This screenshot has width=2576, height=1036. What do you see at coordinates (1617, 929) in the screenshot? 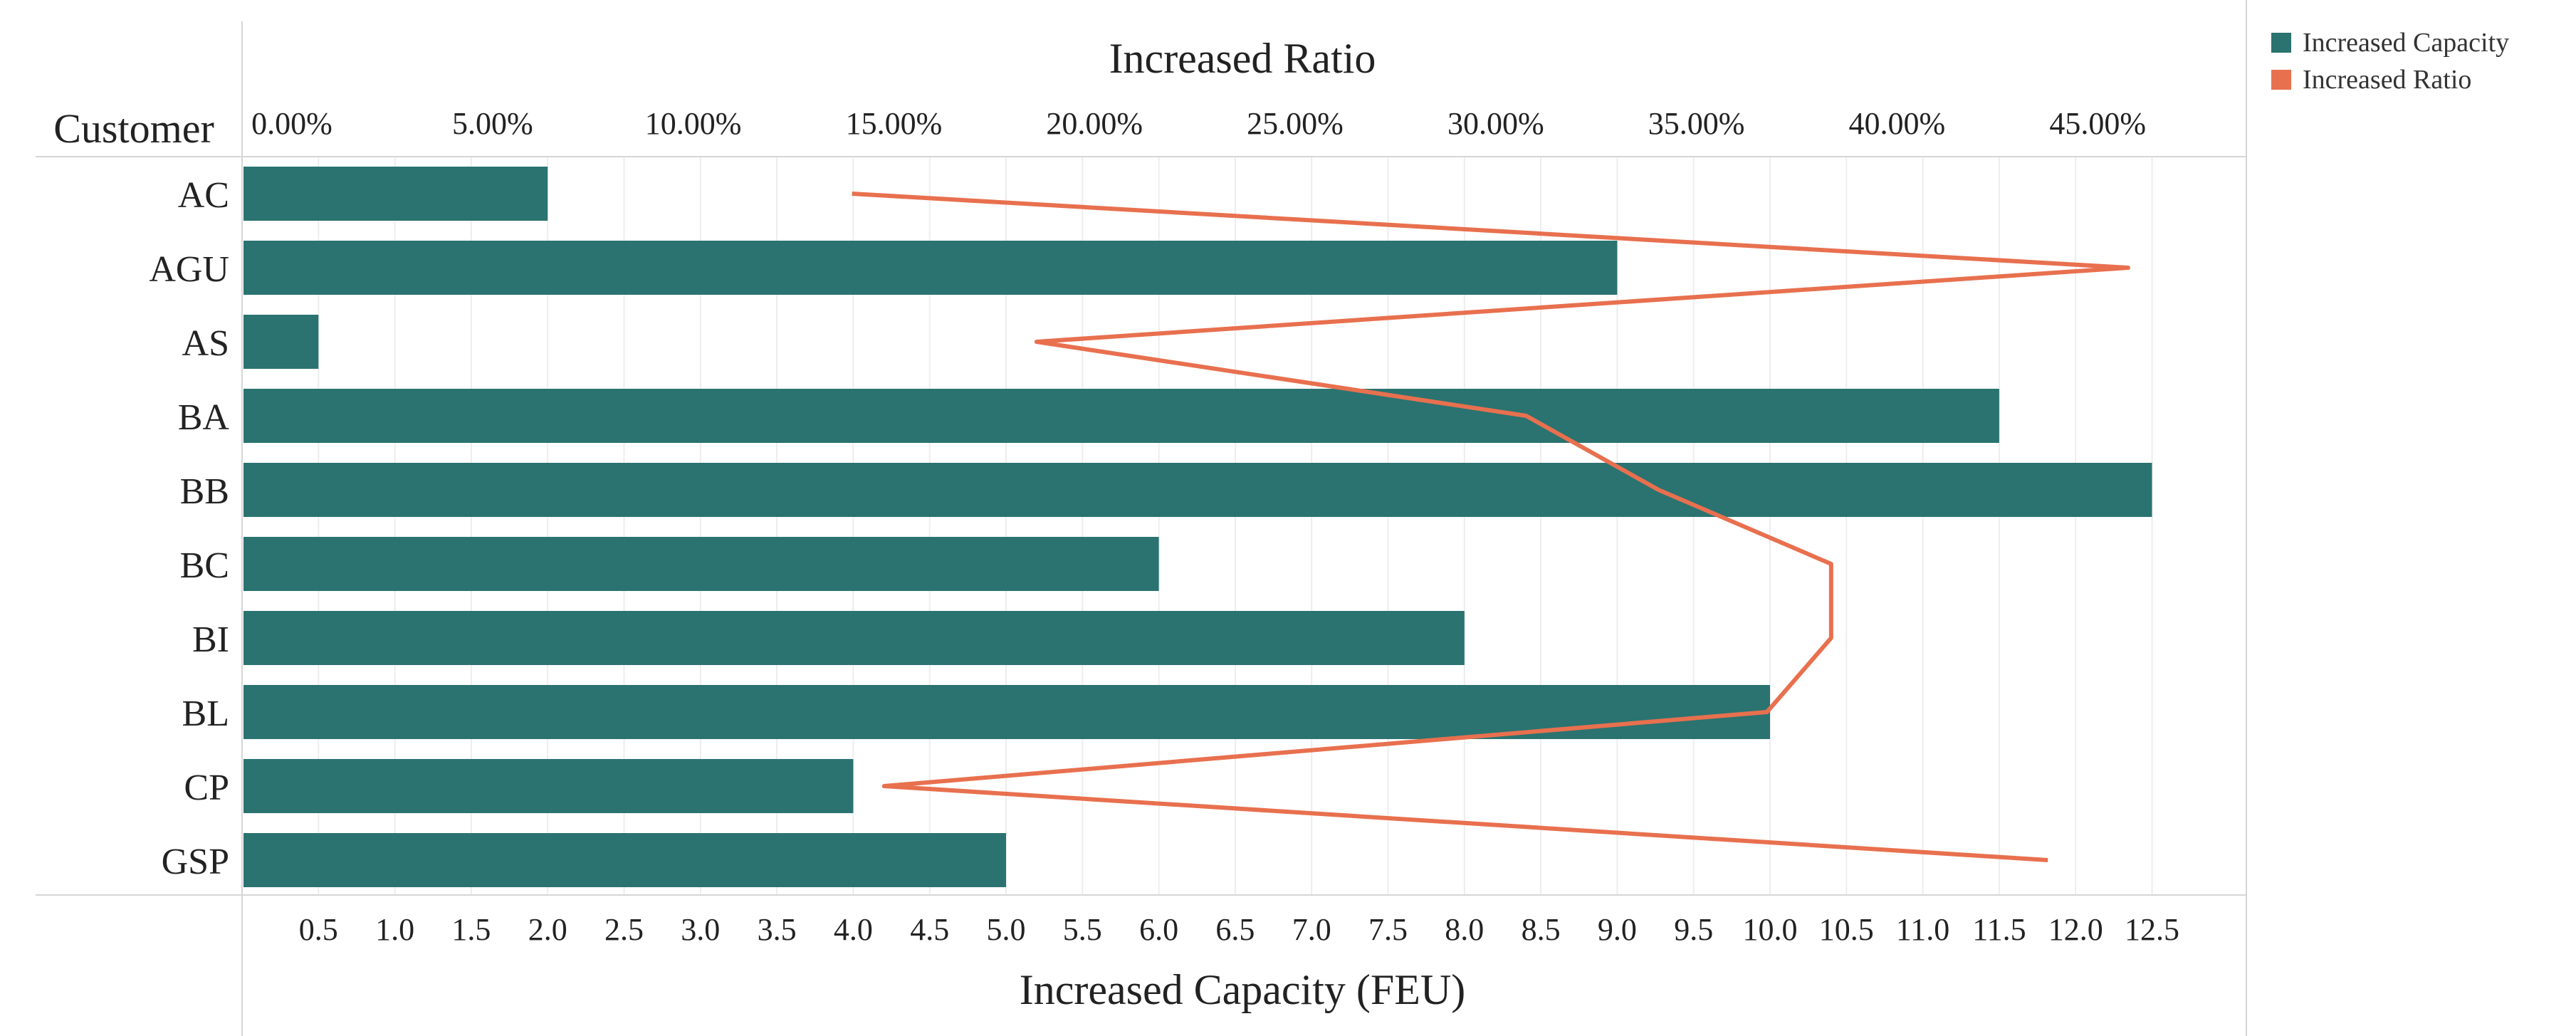
I see `bottom-tick-label-17: 9.0` at bounding box center [1617, 929].